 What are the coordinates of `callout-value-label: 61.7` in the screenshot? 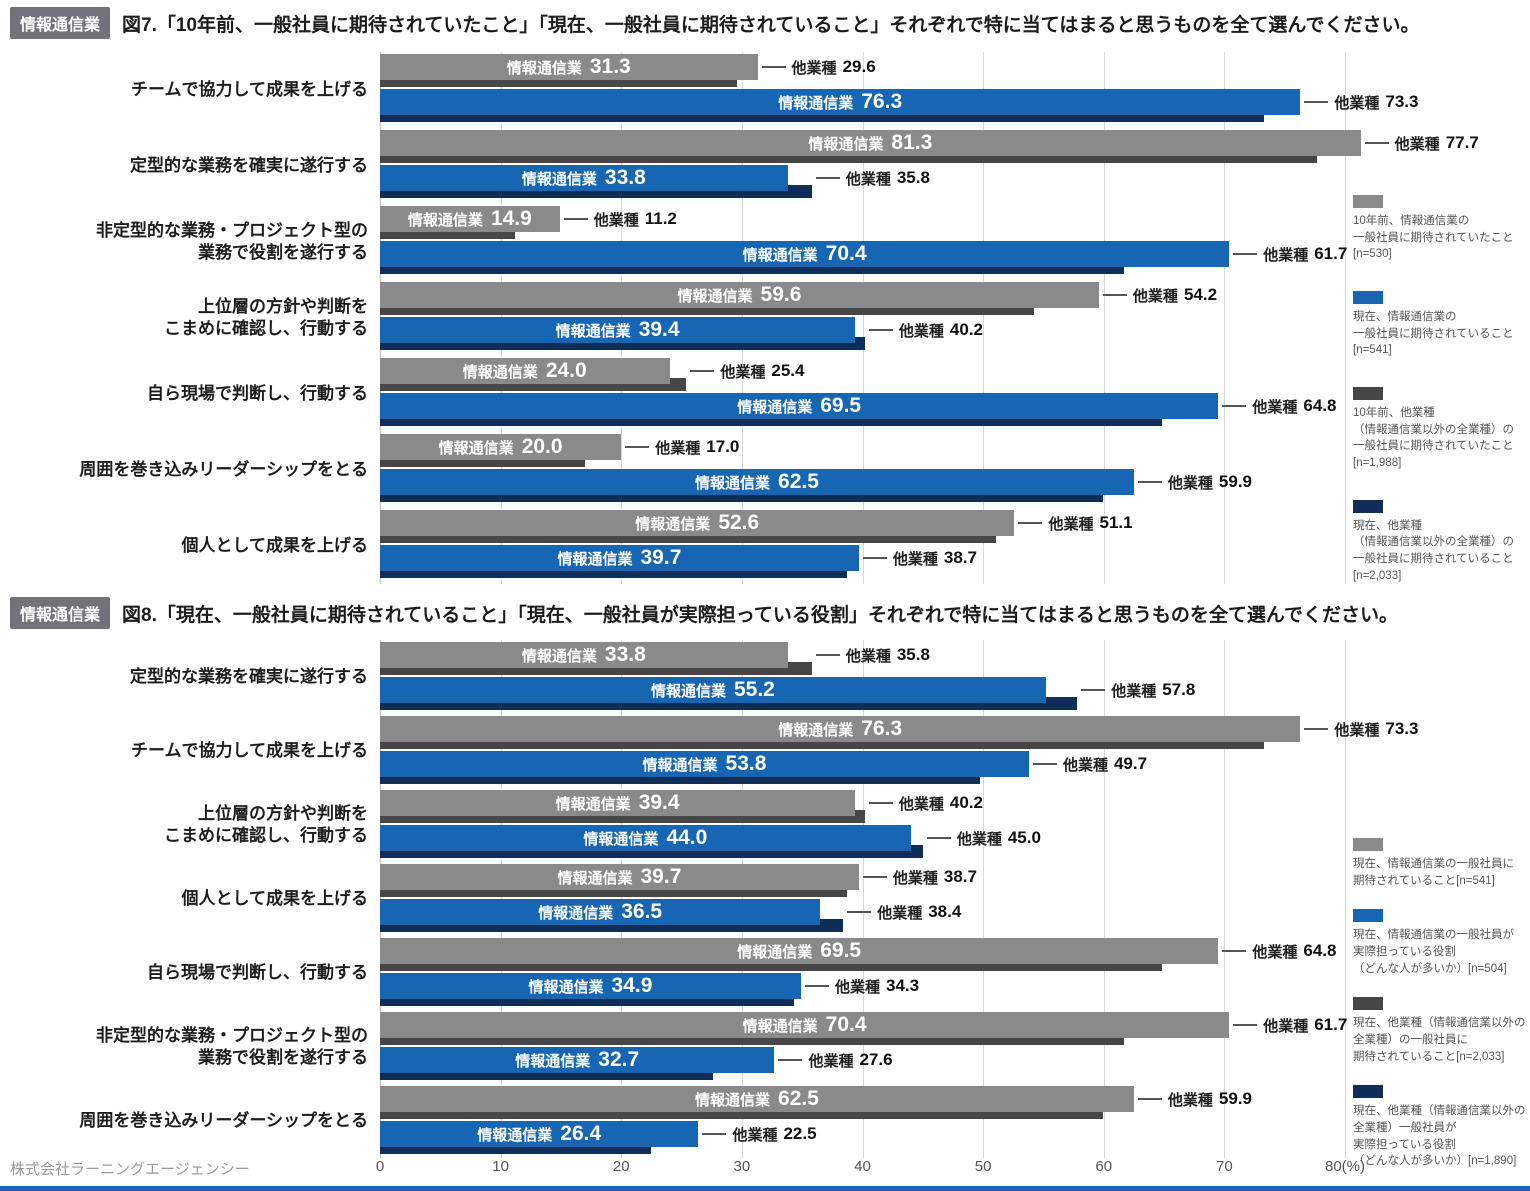 It's located at (1331, 1024).